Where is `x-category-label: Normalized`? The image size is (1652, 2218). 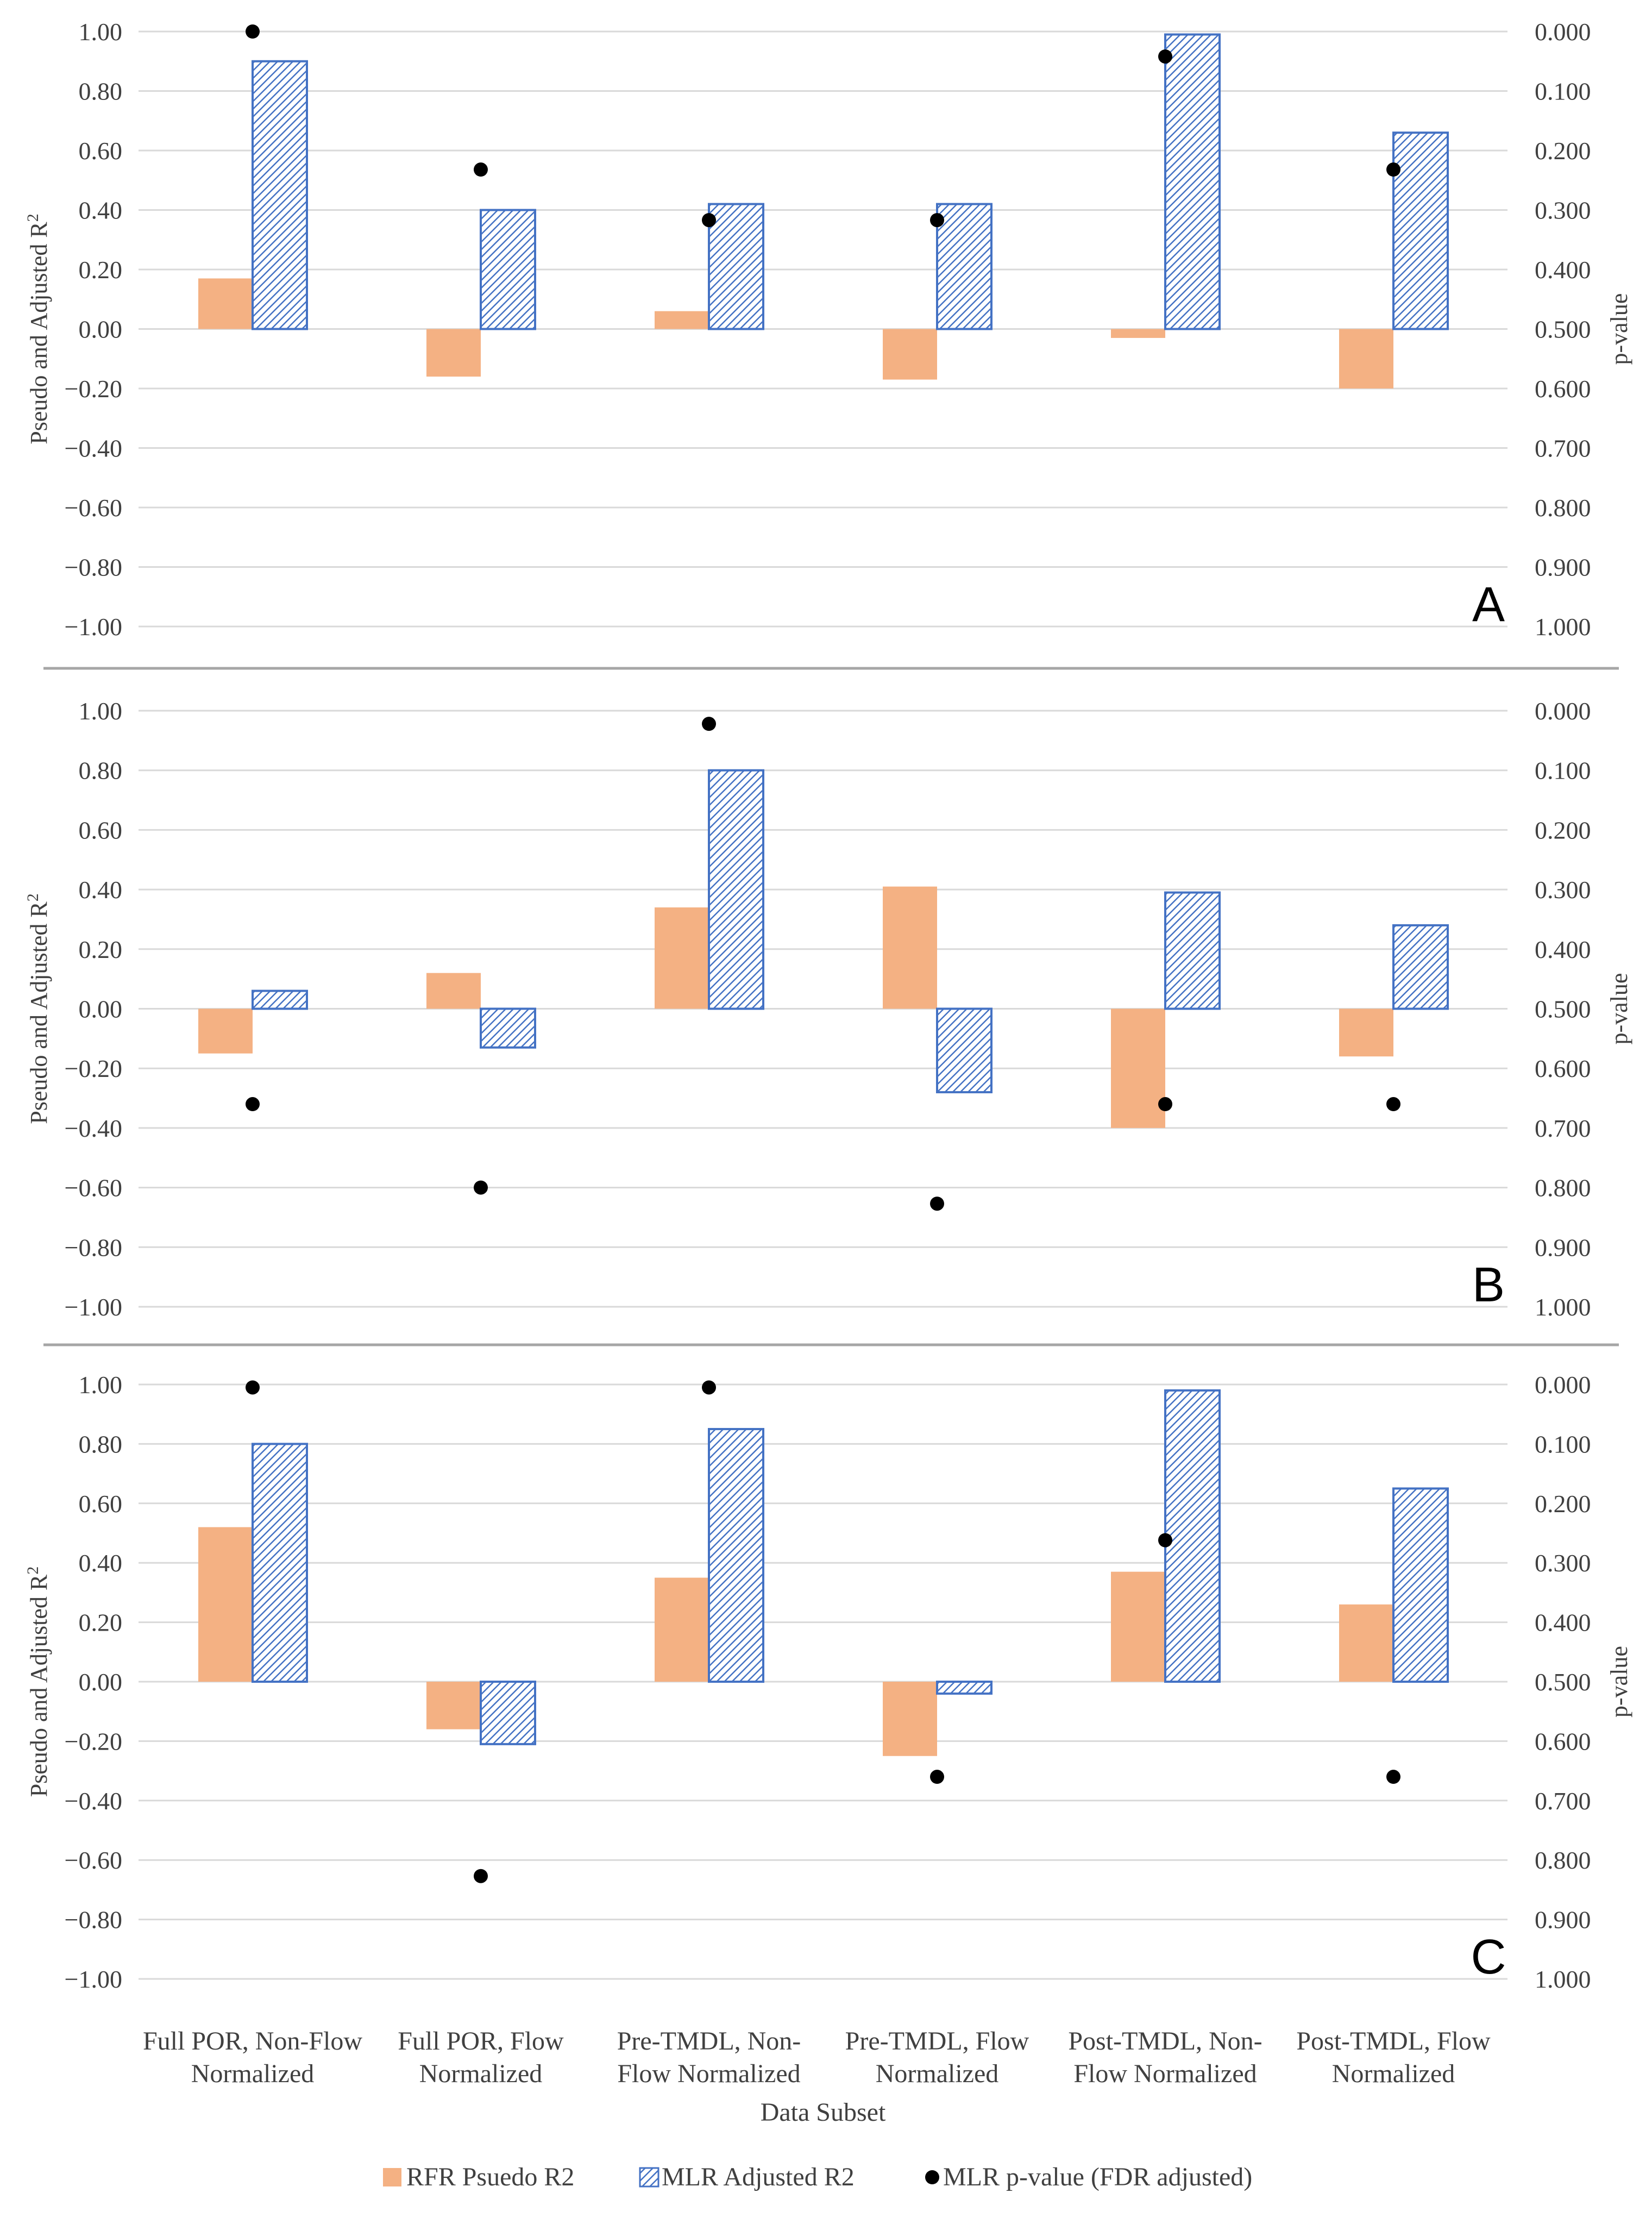 x-category-label: Normalized is located at coordinates (1393, 2073).